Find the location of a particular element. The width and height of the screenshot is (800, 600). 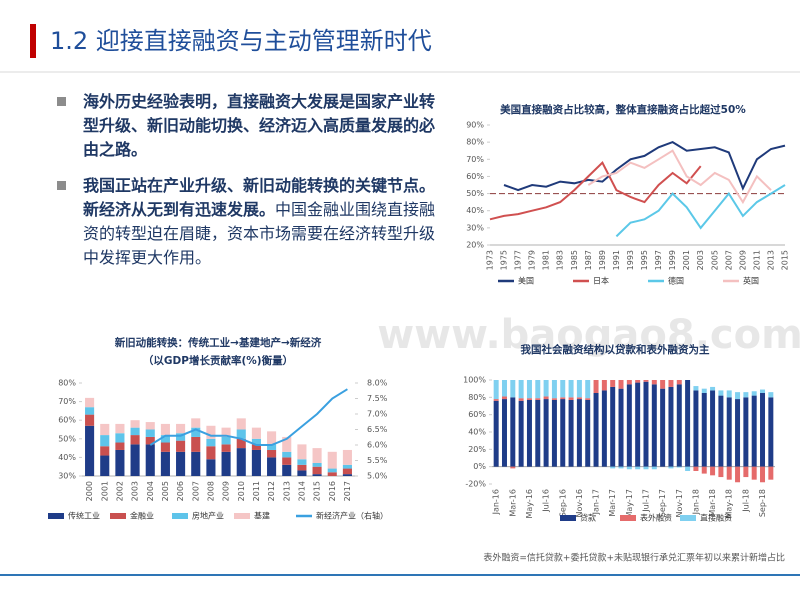

x-tick-label: 1973 is located at coordinates (490, 260).